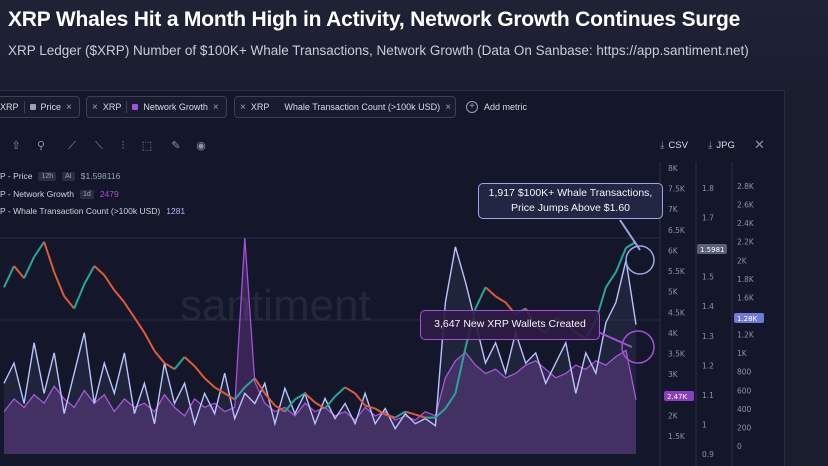  I want to click on whale-arrow, so click(630, 235).